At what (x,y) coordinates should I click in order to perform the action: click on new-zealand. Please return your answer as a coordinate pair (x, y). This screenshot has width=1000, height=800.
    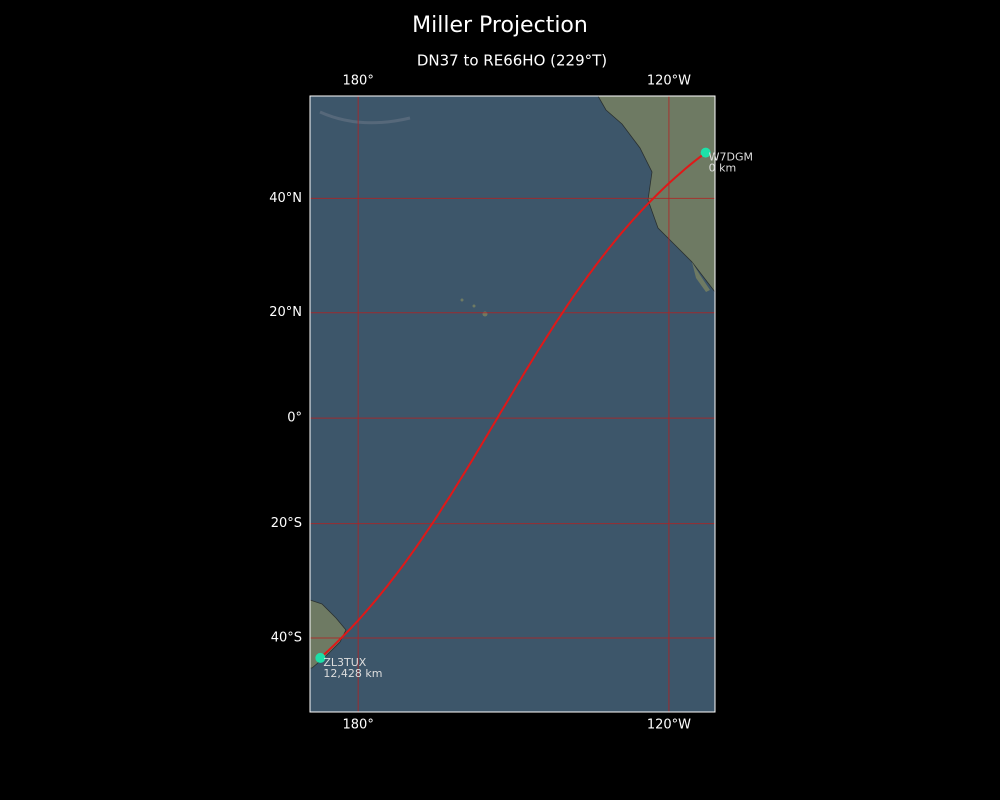
    Looking at the image, I should click on (328, 634).